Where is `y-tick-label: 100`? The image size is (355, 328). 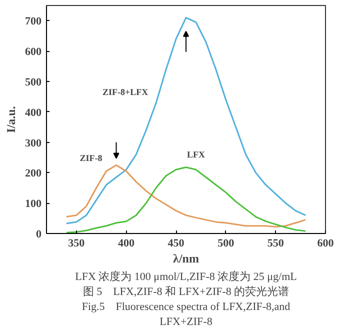
y-tick-label: 100 is located at coordinates (33, 204).